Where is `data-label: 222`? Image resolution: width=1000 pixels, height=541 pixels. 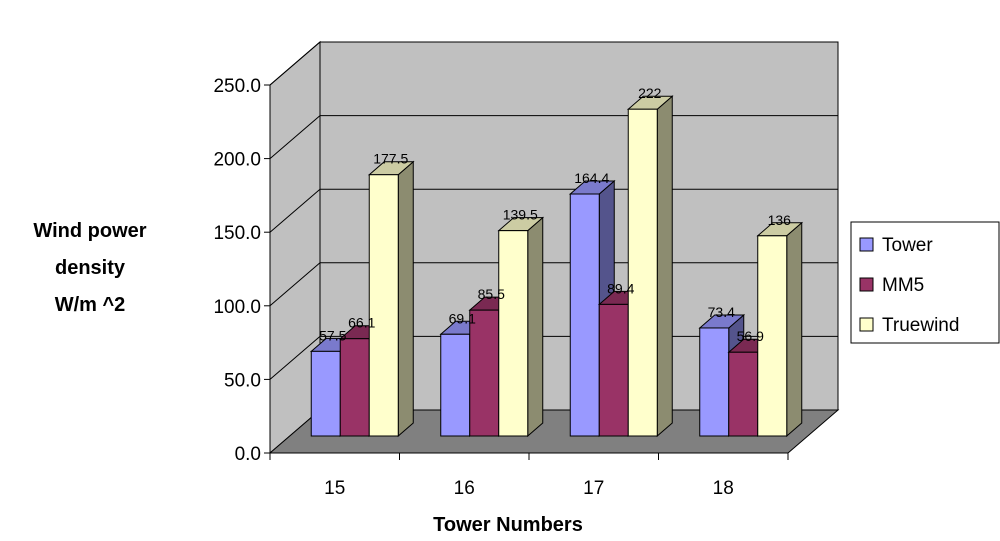
data-label: 222 is located at coordinates (650, 93).